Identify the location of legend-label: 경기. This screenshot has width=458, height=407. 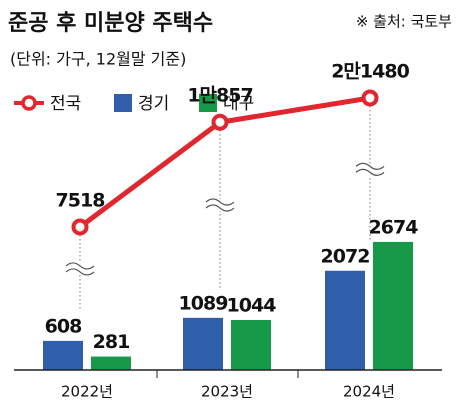
(153, 104).